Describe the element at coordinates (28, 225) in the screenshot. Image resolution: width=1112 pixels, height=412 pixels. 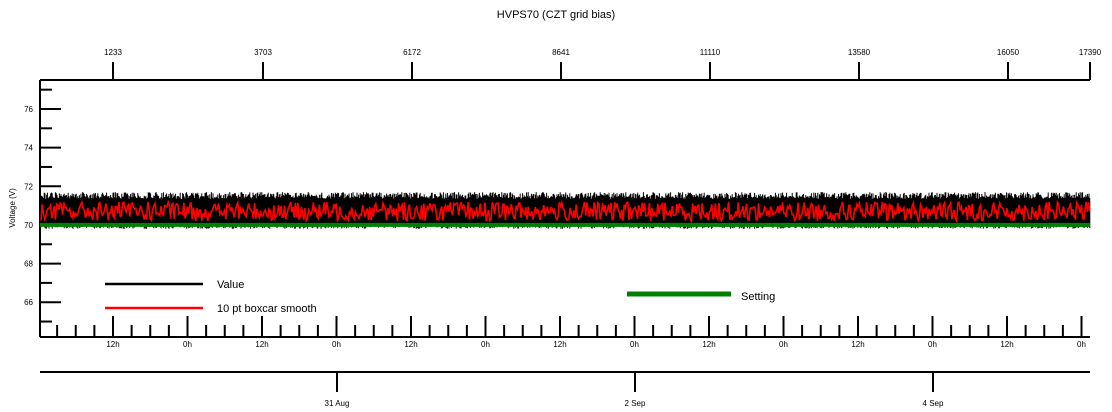
I see `y-tick-label: 70` at that location.